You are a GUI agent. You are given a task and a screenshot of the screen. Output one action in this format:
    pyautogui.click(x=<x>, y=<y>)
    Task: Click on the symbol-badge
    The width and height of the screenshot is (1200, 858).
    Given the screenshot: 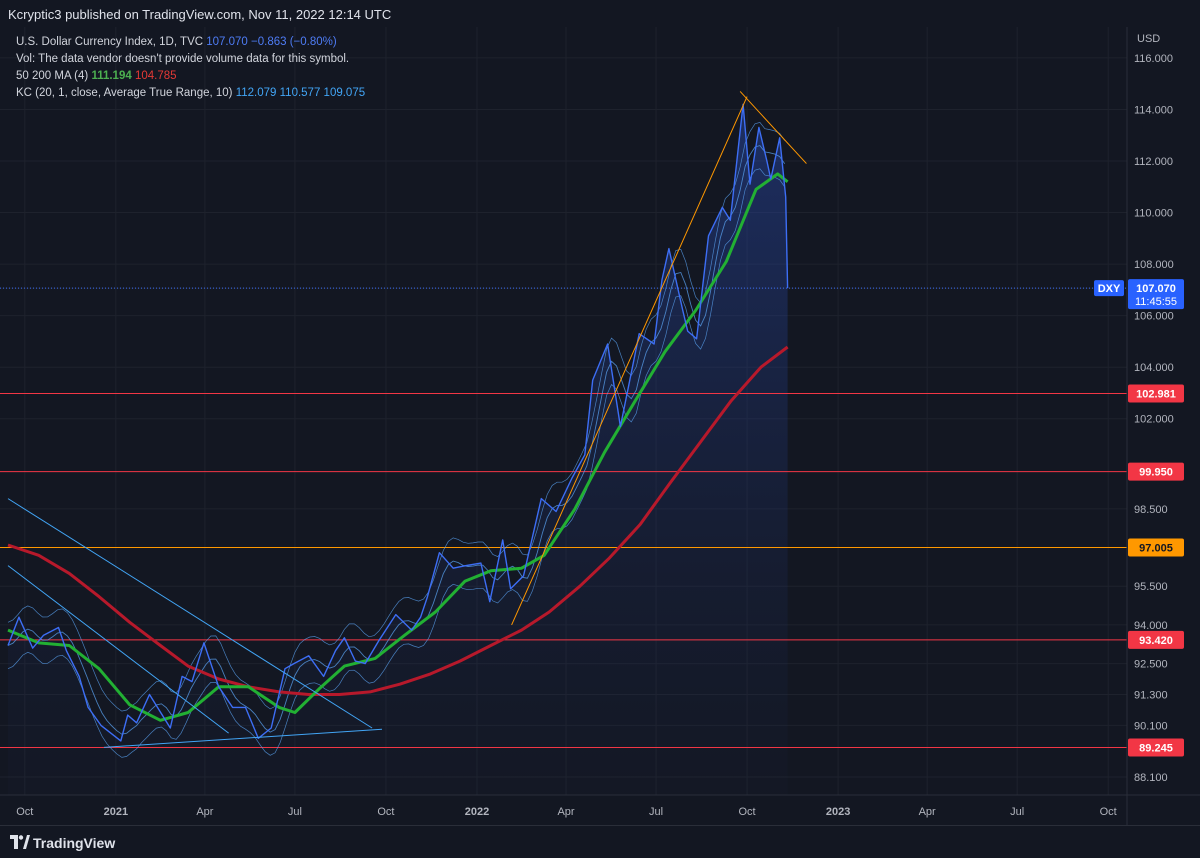 What is the action you would take?
    pyautogui.click(x=1109, y=288)
    